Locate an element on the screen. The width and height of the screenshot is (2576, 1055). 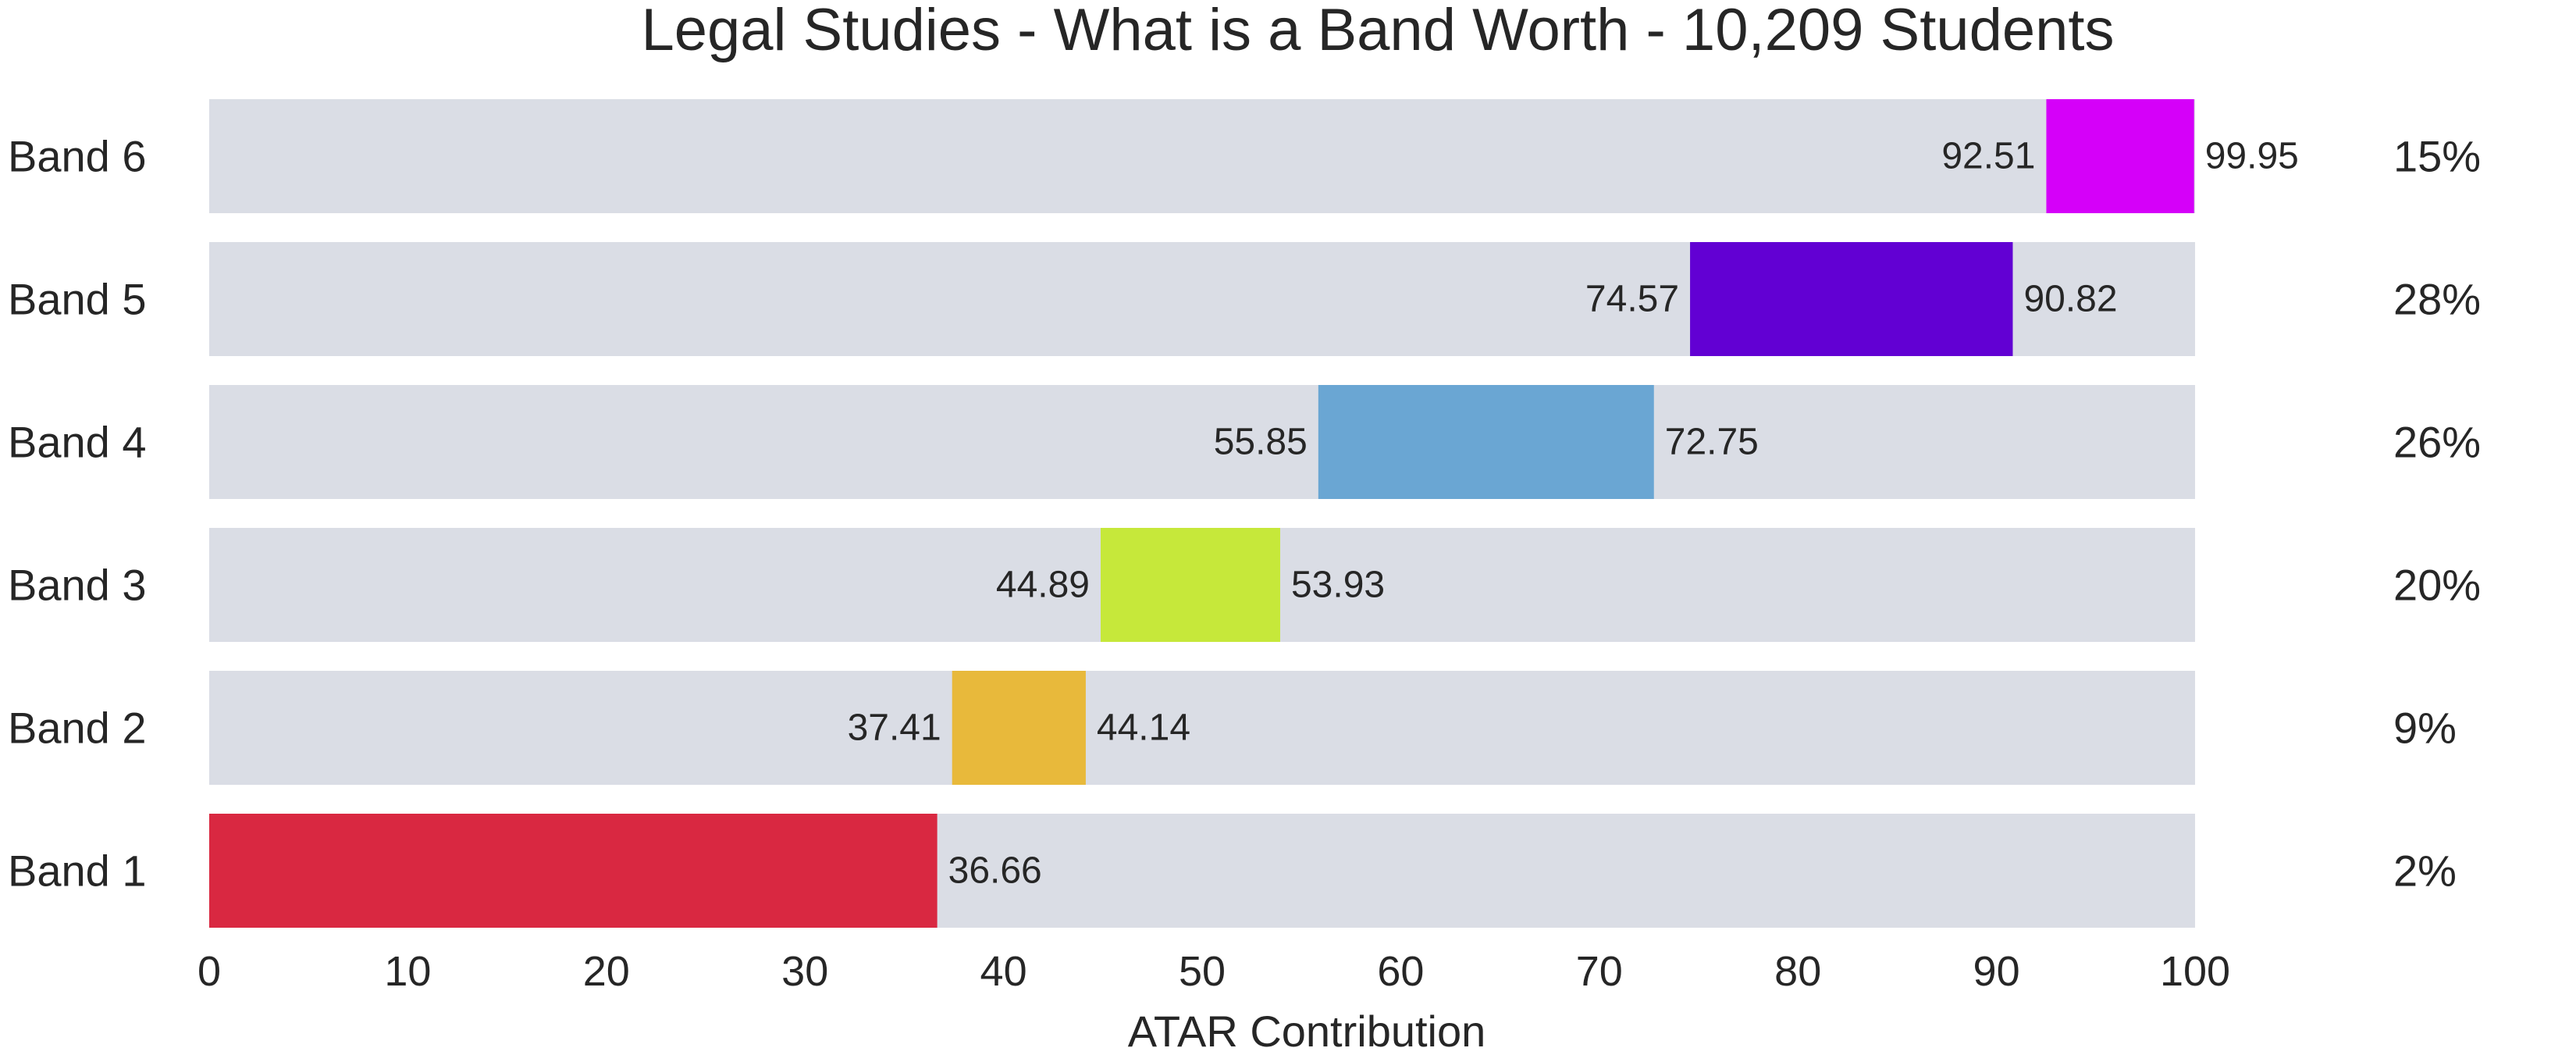
band-4-label: Band 4 is located at coordinates (77, 442).